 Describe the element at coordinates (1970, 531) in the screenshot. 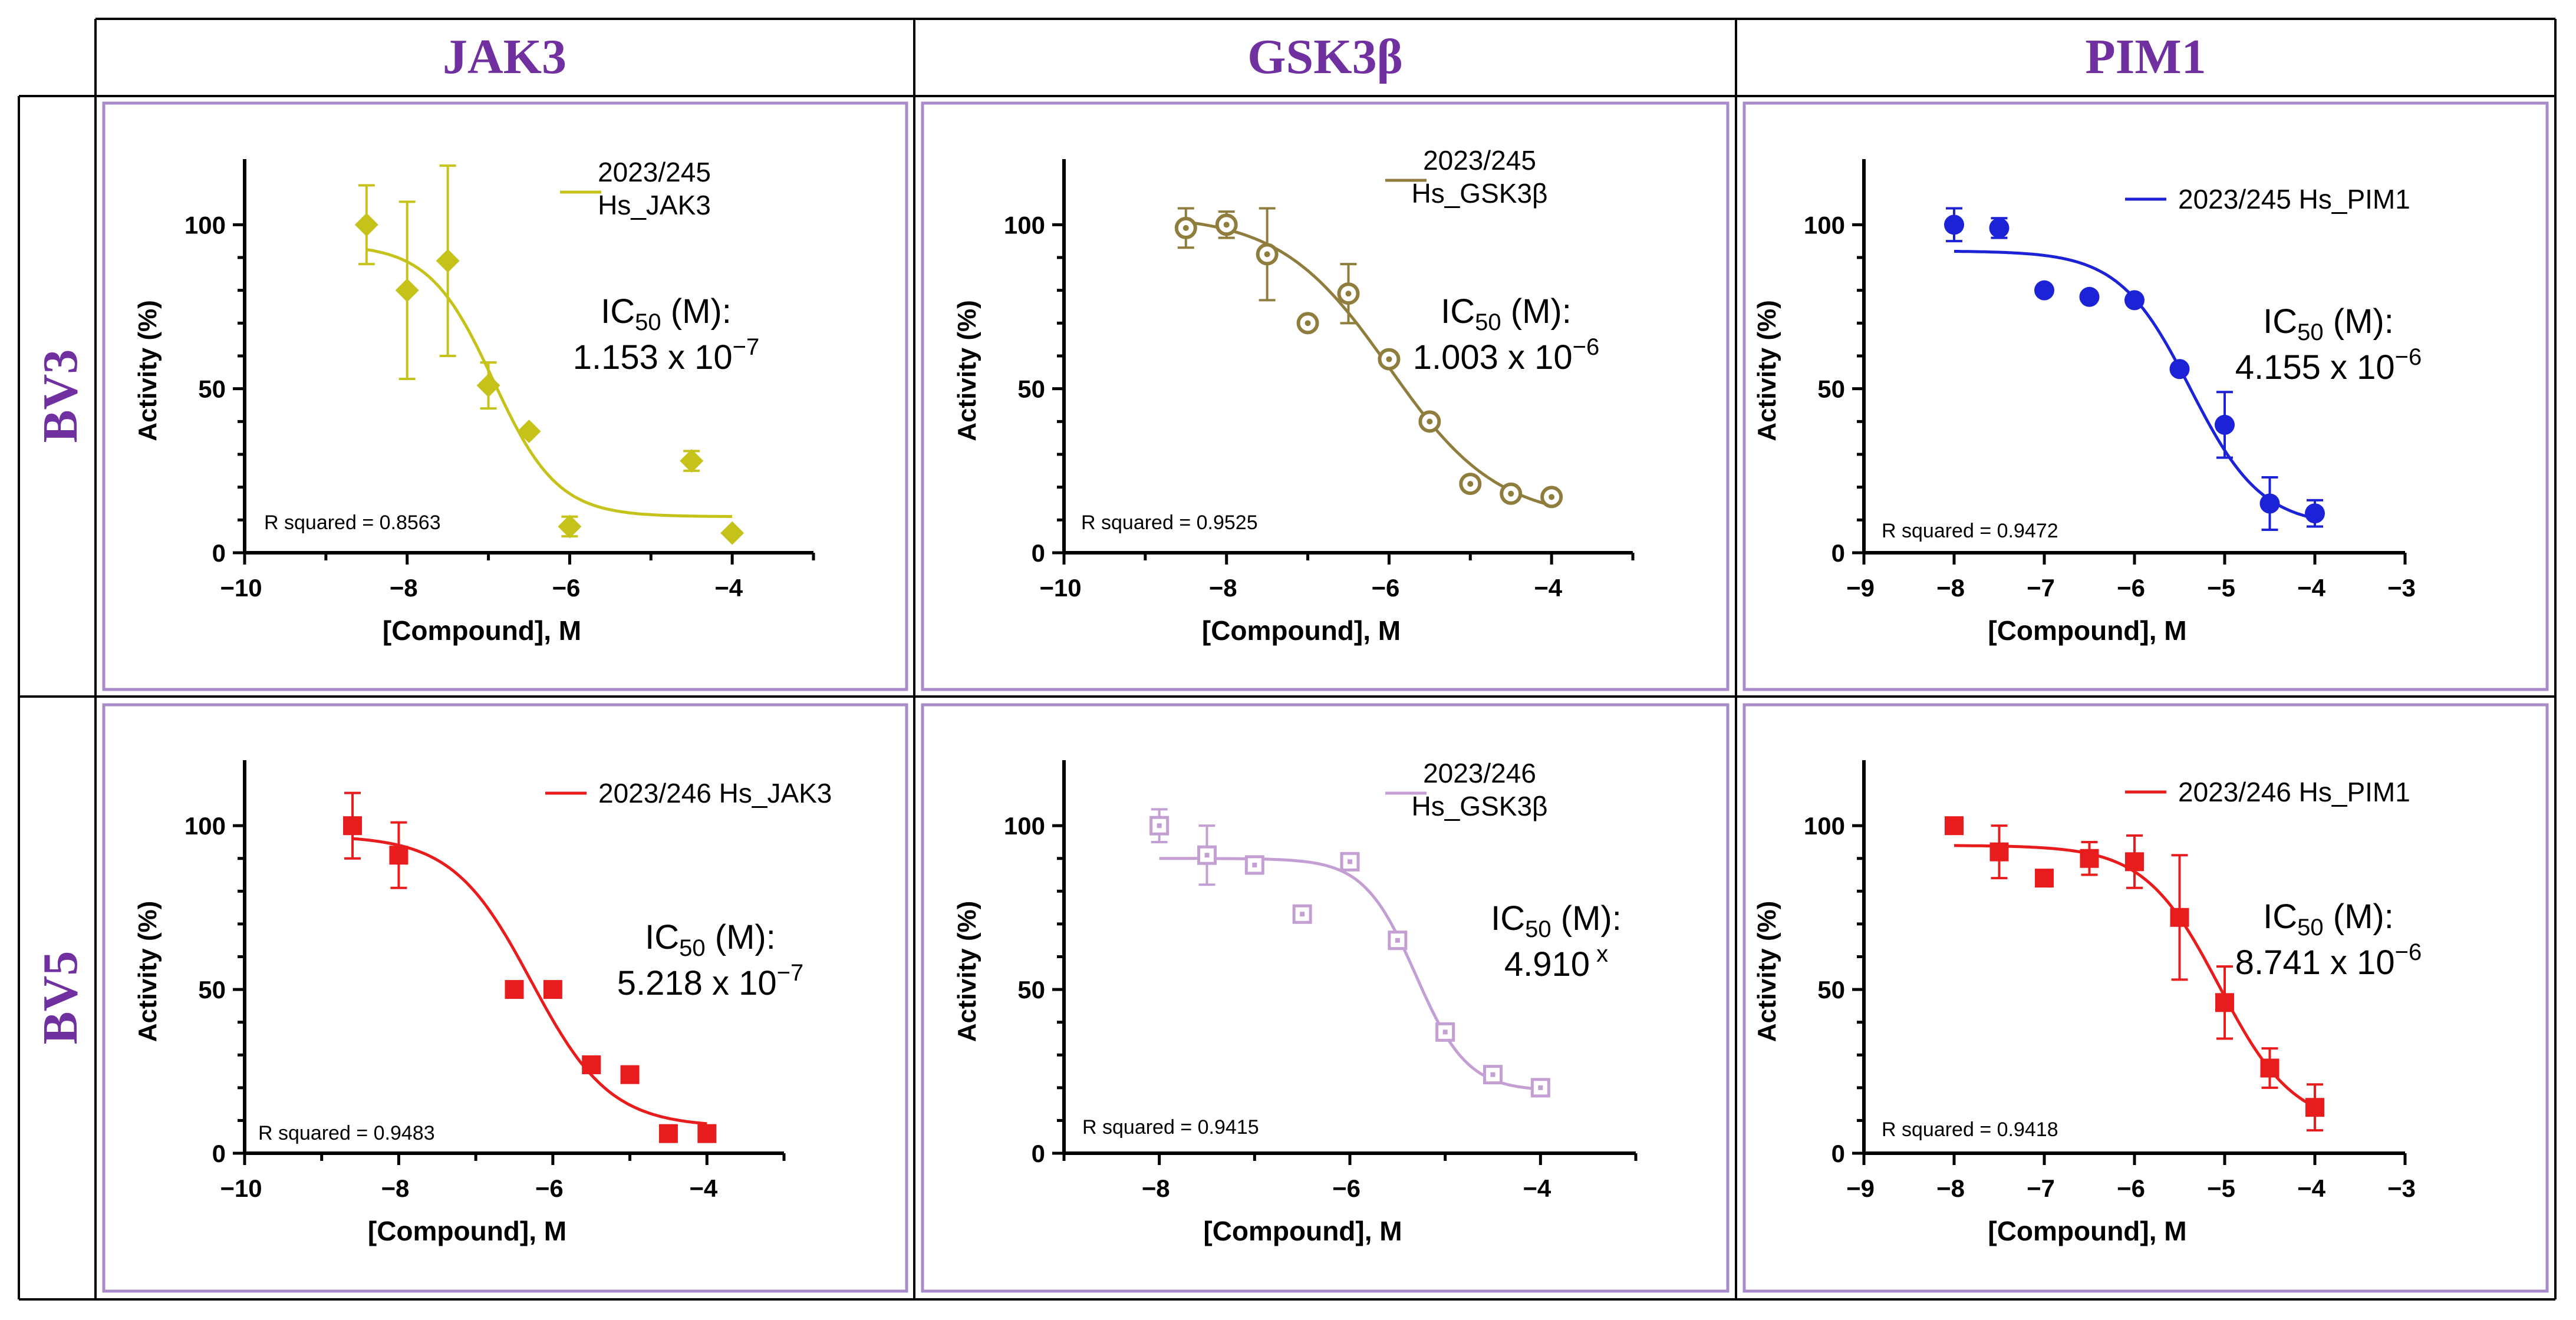

I see `r-squared-label: R squared = 0.9472` at that location.